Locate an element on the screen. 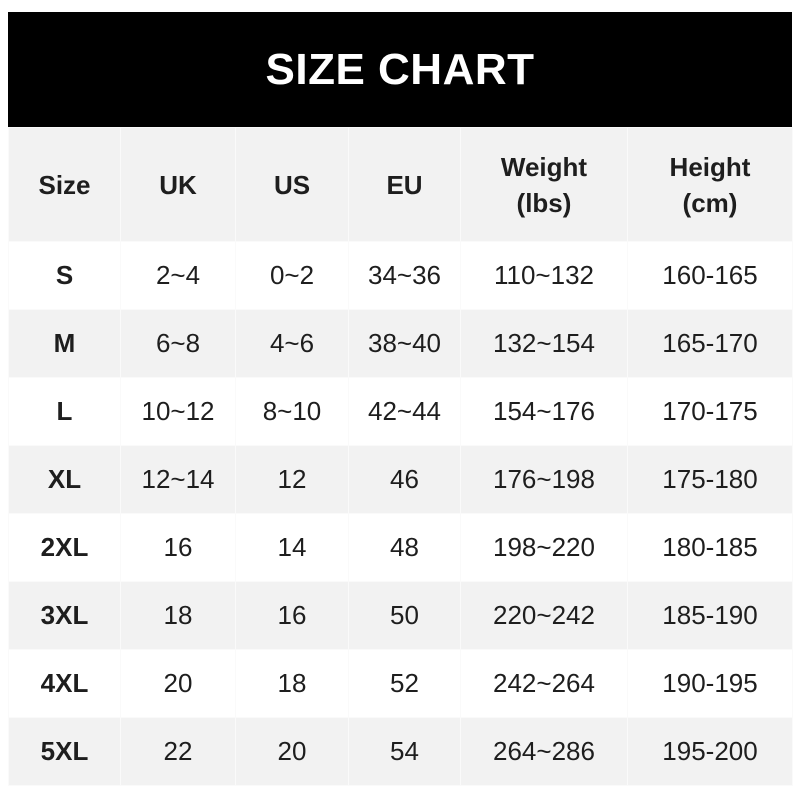  cell-us: 12 is located at coordinates (292, 479).